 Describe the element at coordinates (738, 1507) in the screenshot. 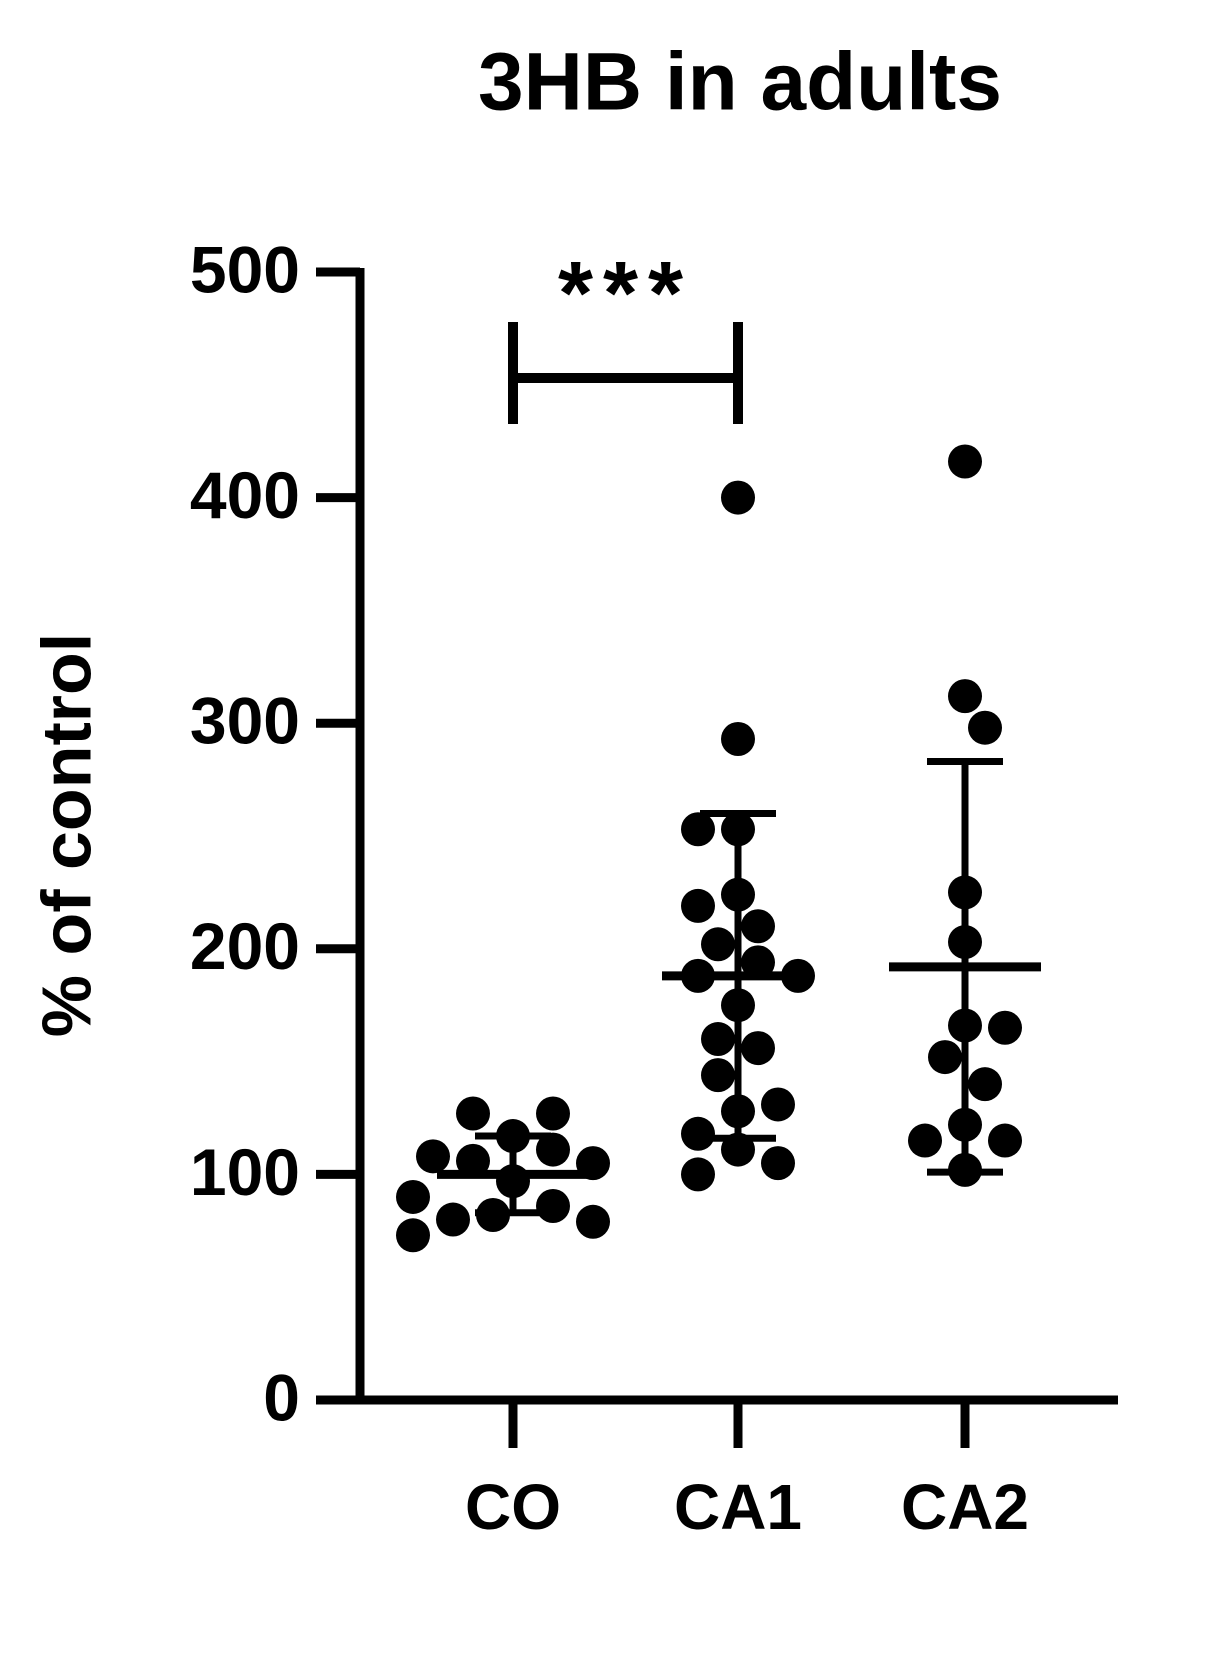

I see `x-tick-label: CA1` at that location.